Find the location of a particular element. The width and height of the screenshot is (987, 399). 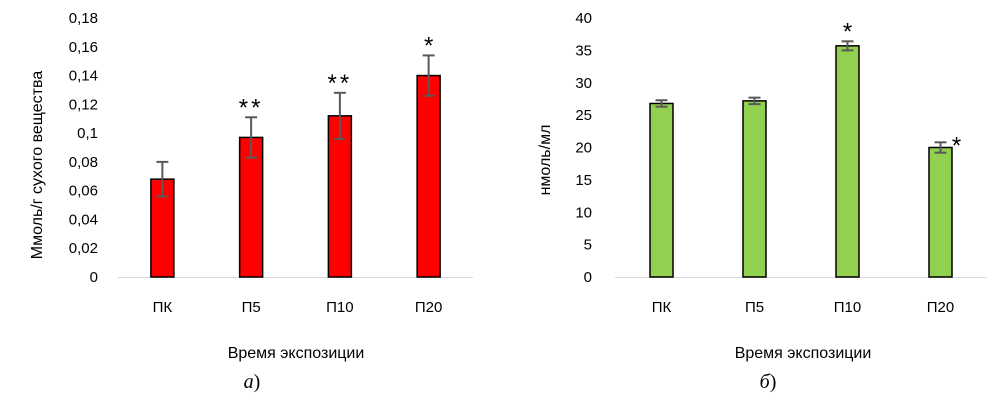

y-tick-label: 0,16 is located at coordinates (83, 47).